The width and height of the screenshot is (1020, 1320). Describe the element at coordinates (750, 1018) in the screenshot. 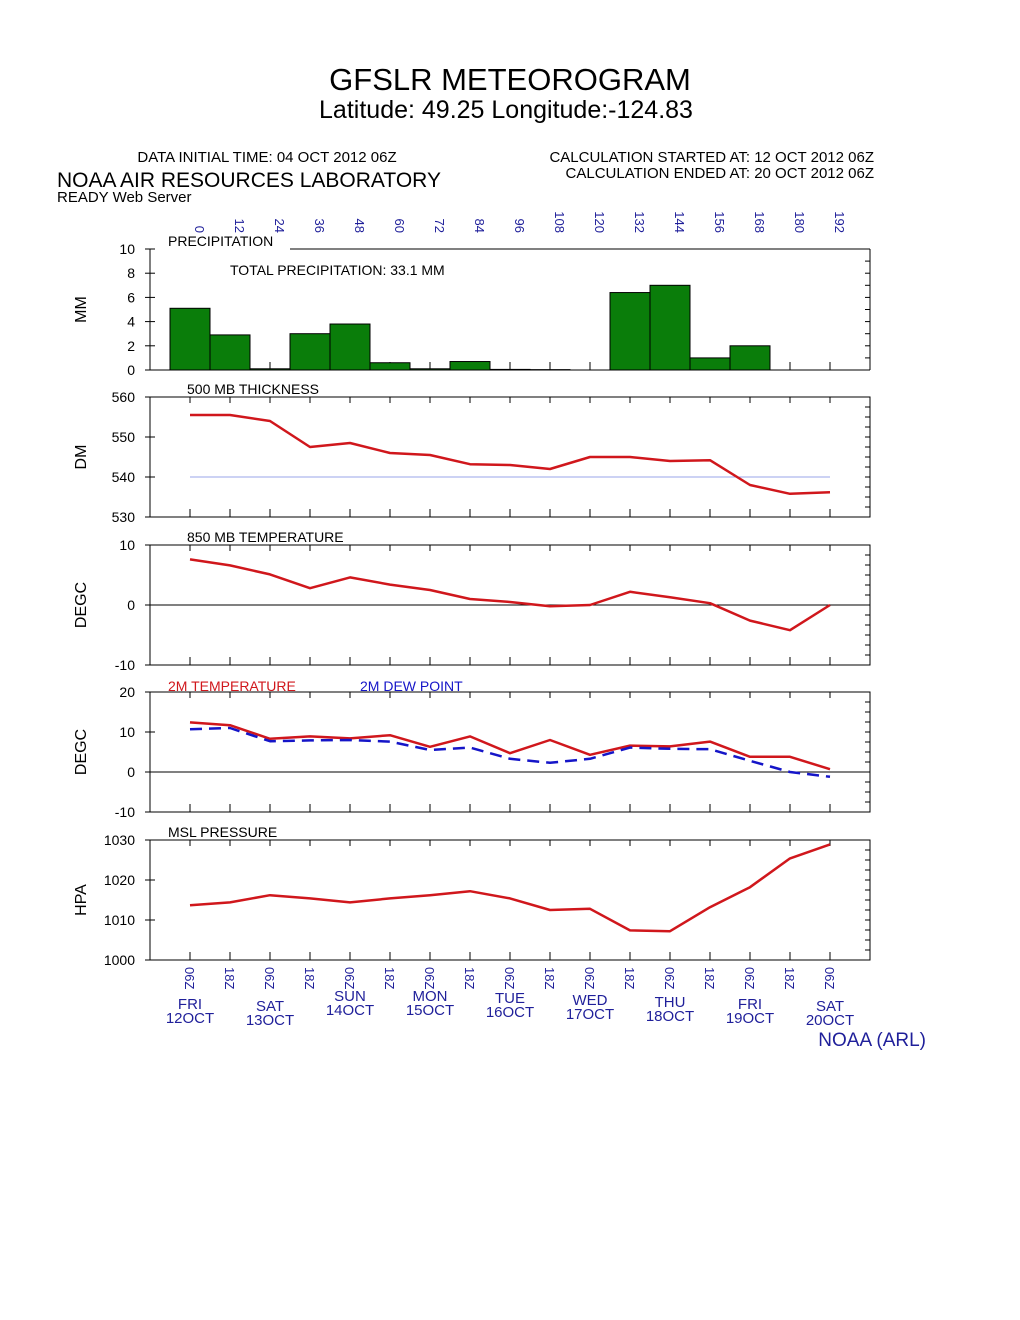

I see `date-label: 19OCT` at that location.